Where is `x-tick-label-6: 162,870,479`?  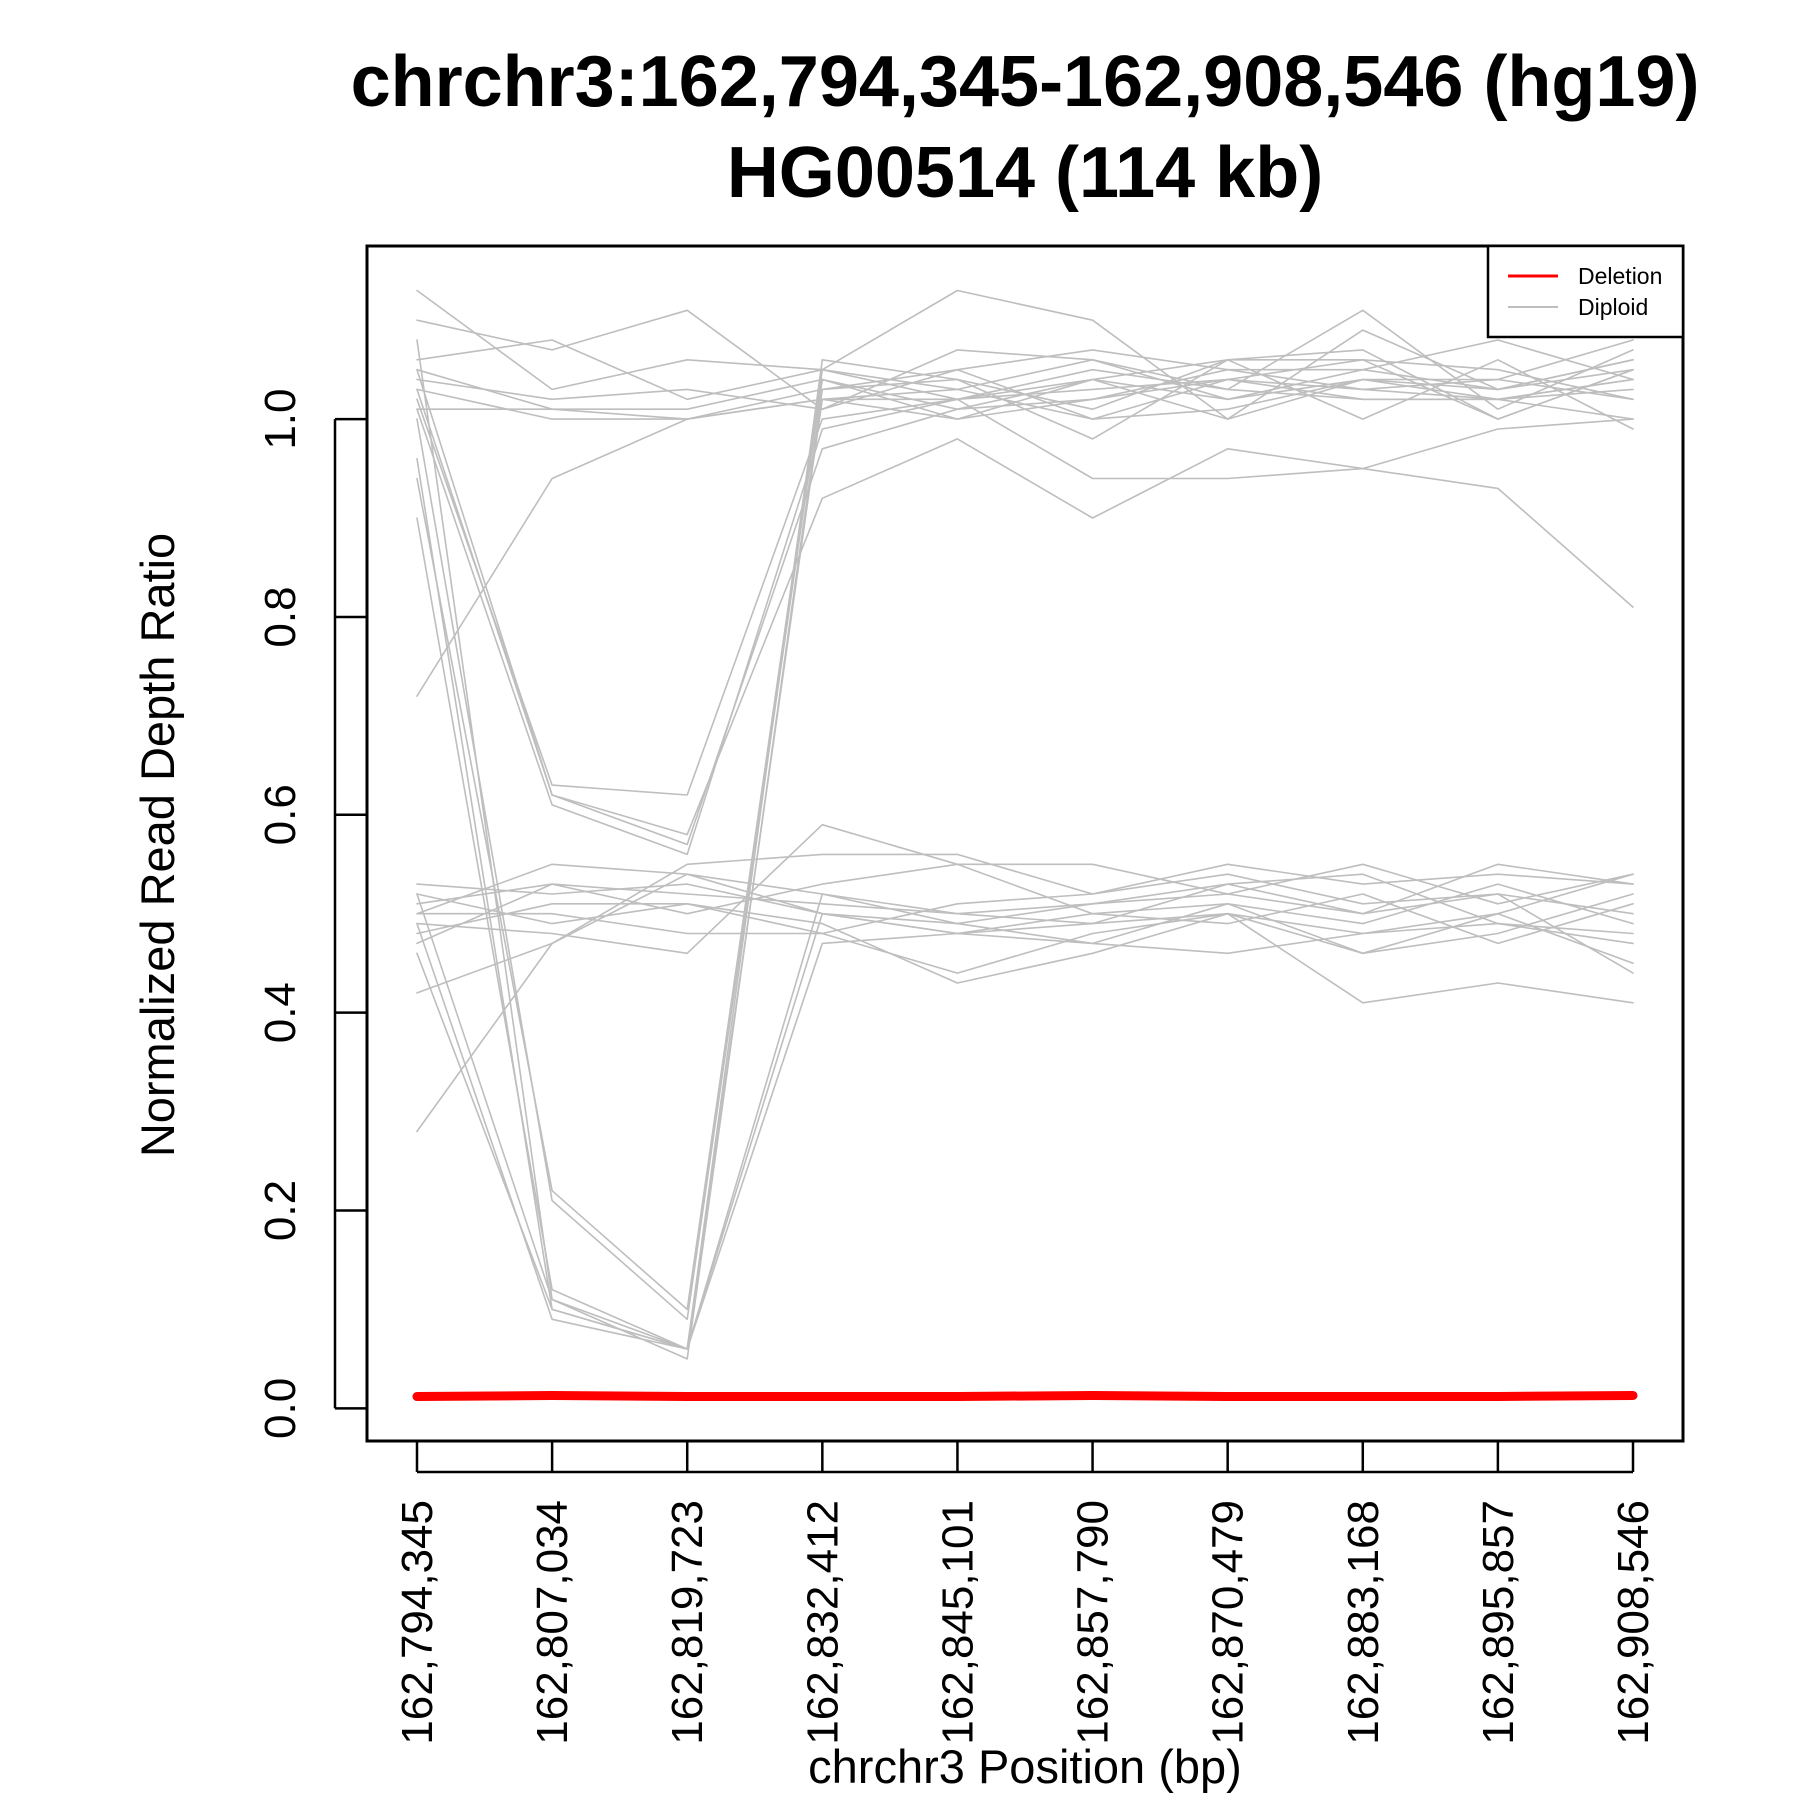
x-tick-label-6: 162,870,479 is located at coordinates (1228, 1622).